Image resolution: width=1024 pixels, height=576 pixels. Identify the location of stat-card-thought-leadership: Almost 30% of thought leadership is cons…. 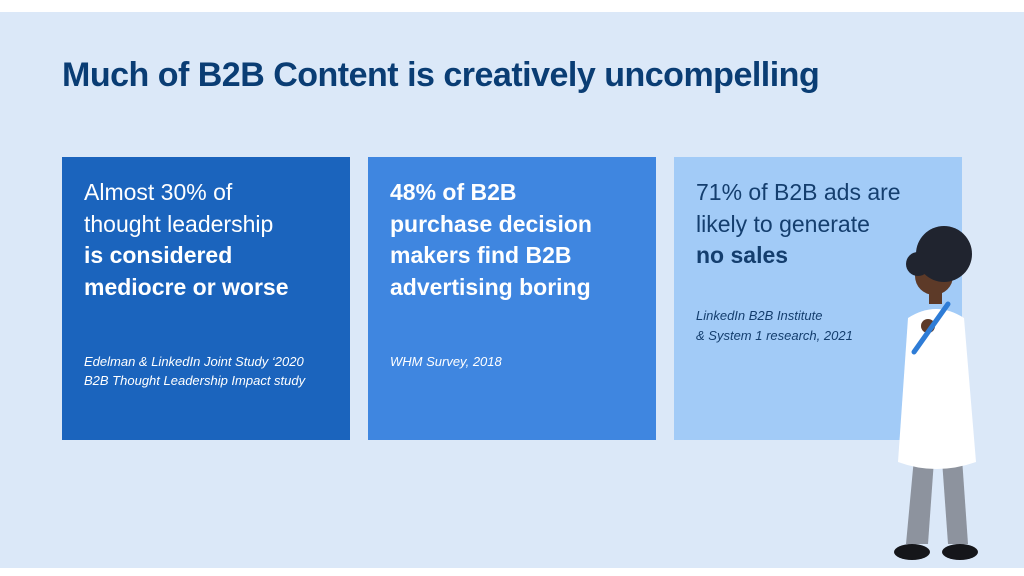
(206, 298).